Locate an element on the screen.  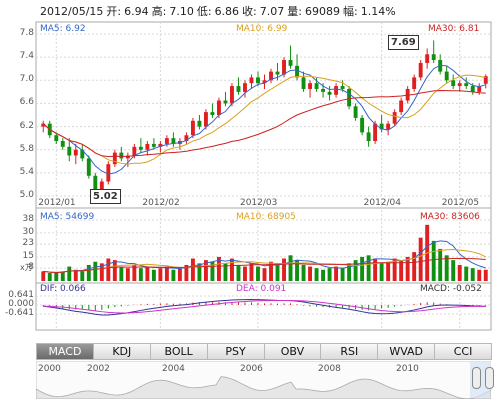
high-label: 高: is located at coordinates (159, 11).